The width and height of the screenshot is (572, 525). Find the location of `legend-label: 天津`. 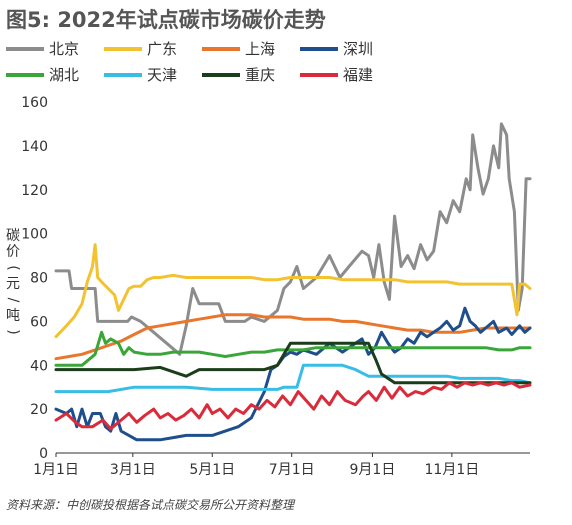

legend-label: 天津 is located at coordinates (162, 75).